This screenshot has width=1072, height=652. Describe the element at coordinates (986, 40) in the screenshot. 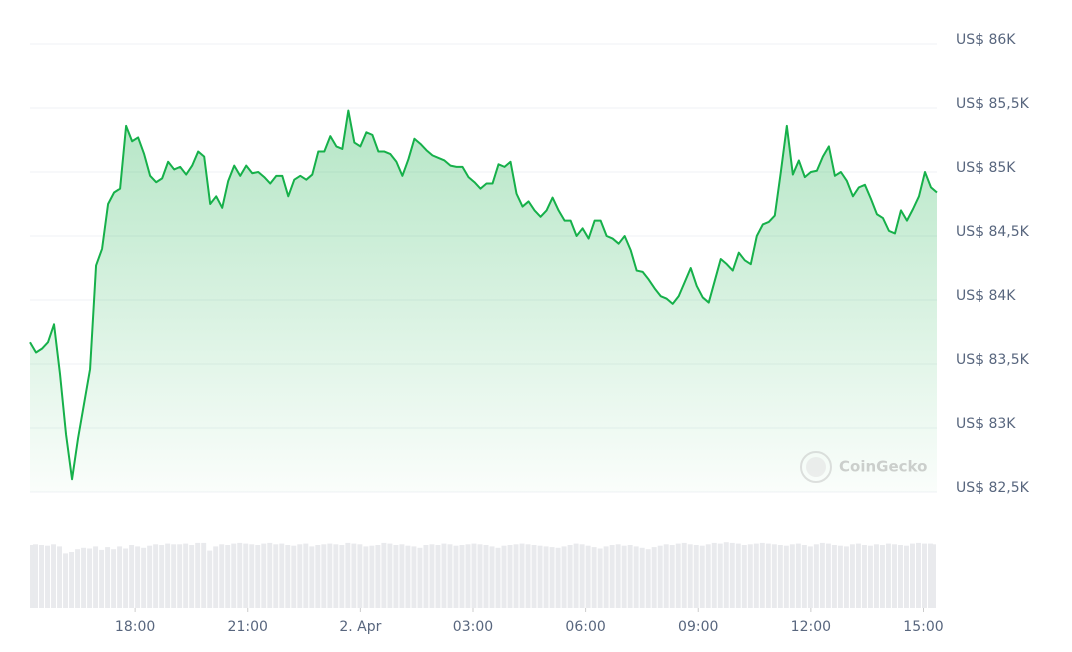

I see `y-tick-label: US$ 86K` at that location.